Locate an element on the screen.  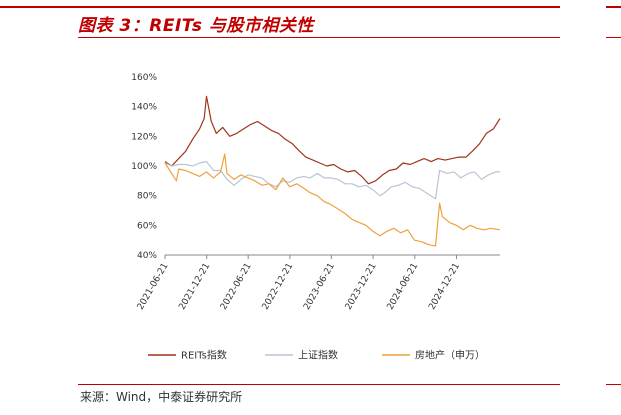
y-tick-label: 140% is located at coordinates (144, 108).